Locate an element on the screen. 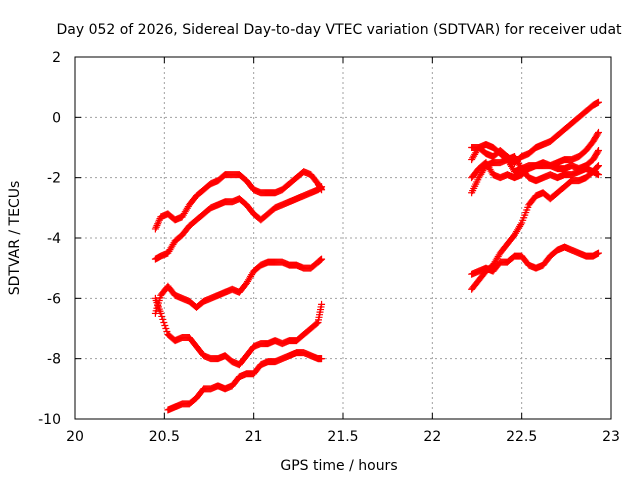 Image resolution: width=640 pixels, height=480 pixels. y-axis-label: SDTVAR / TECUs is located at coordinates (15, 238).